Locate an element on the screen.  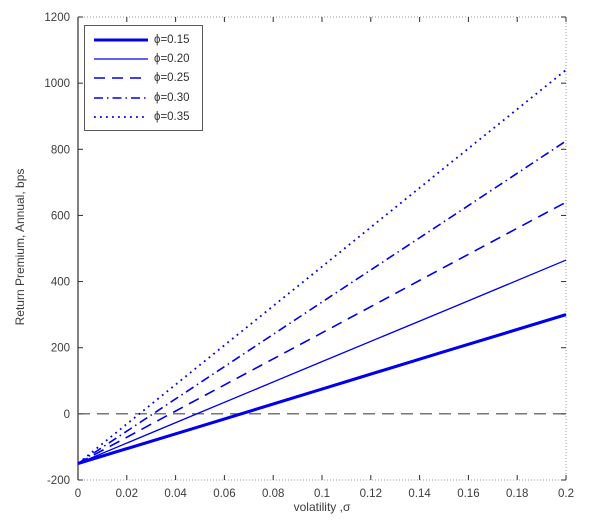
legend-item-label: ϕ=0.15 is located at coordinates (172, 39).